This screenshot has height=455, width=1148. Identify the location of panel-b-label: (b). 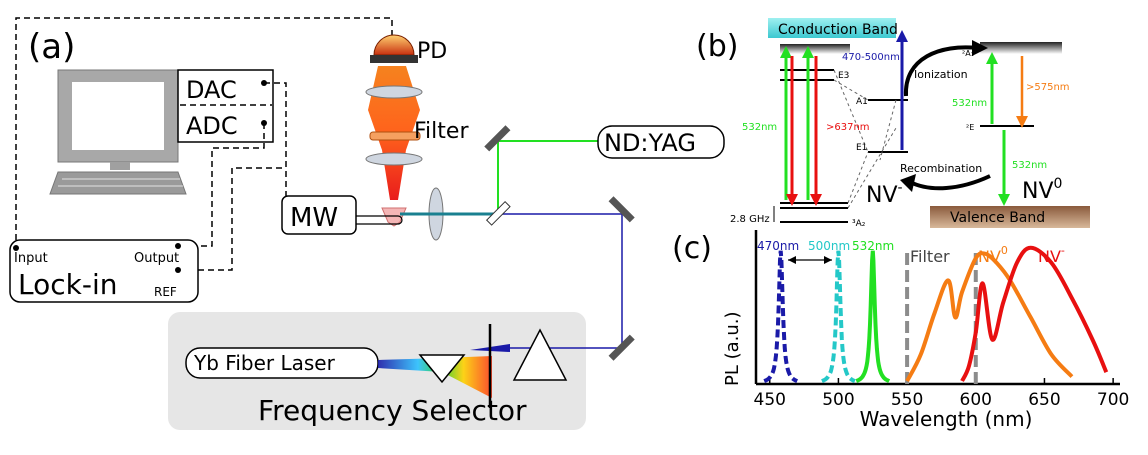
(717, 46).